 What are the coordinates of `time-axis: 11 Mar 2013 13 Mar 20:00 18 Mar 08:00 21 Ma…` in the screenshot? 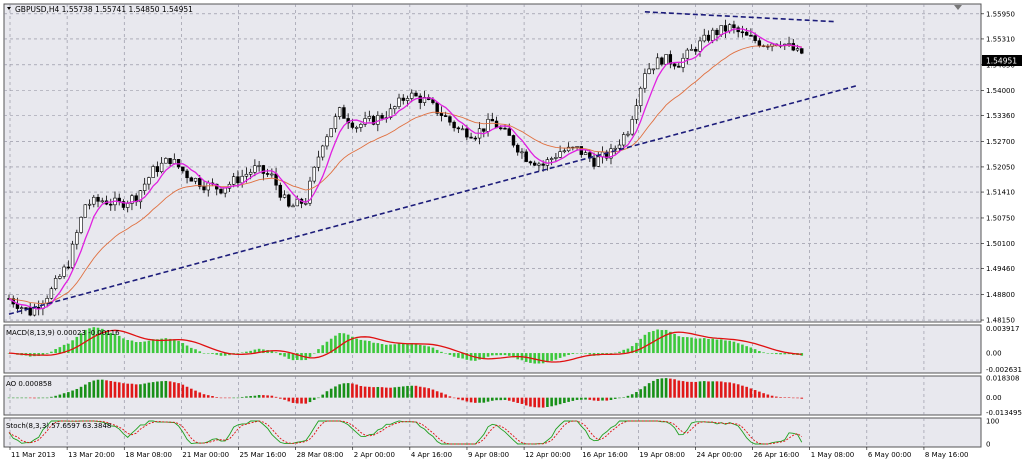 It's located at (488, 453).